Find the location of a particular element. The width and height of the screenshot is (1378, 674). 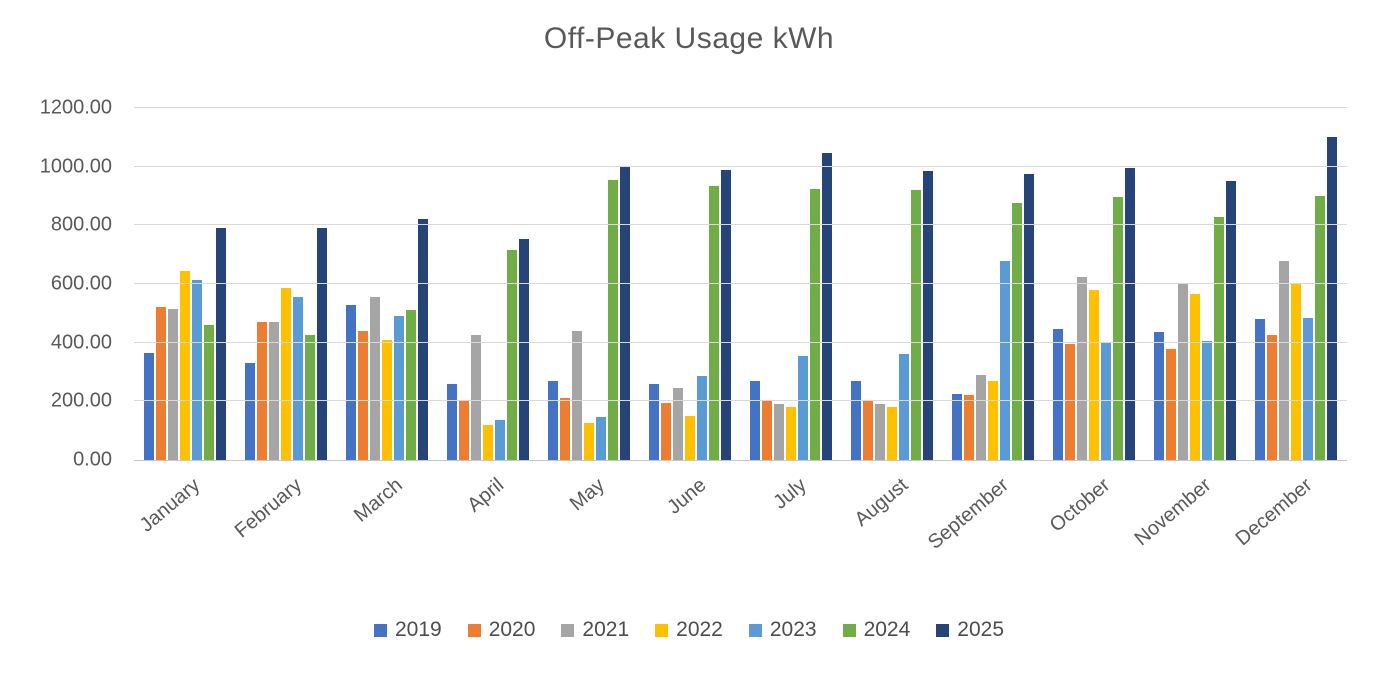

legend-item: 2021 is located at coordinates (595, 630).